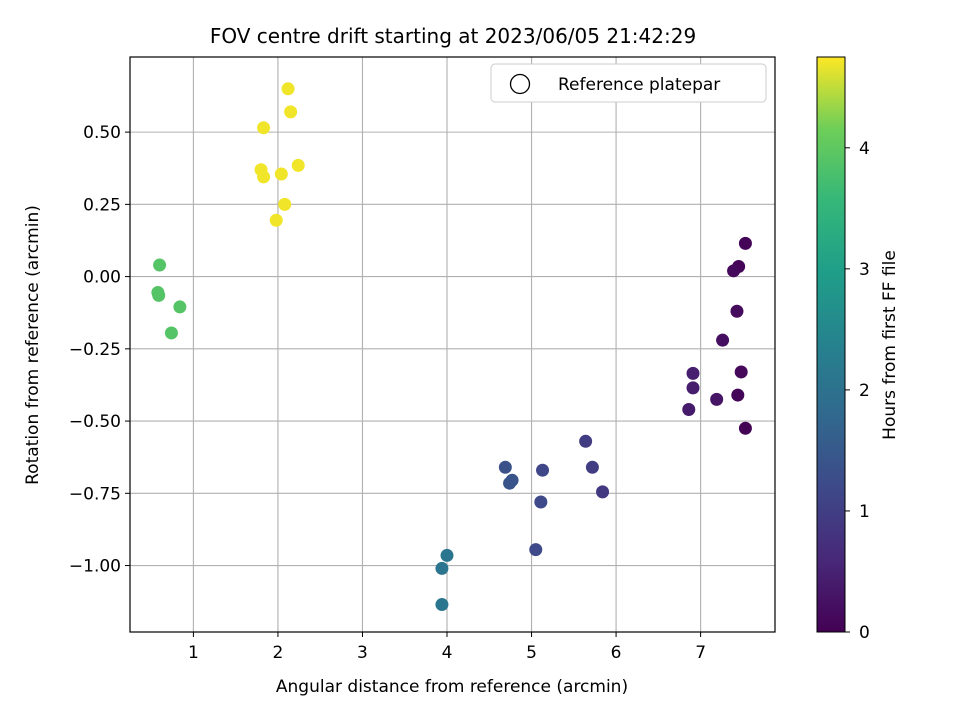  What do you see at coordinates (95, 494) in the screenshot?
I see `y-tick-label: −0.75` at bounding box center [95, 494].